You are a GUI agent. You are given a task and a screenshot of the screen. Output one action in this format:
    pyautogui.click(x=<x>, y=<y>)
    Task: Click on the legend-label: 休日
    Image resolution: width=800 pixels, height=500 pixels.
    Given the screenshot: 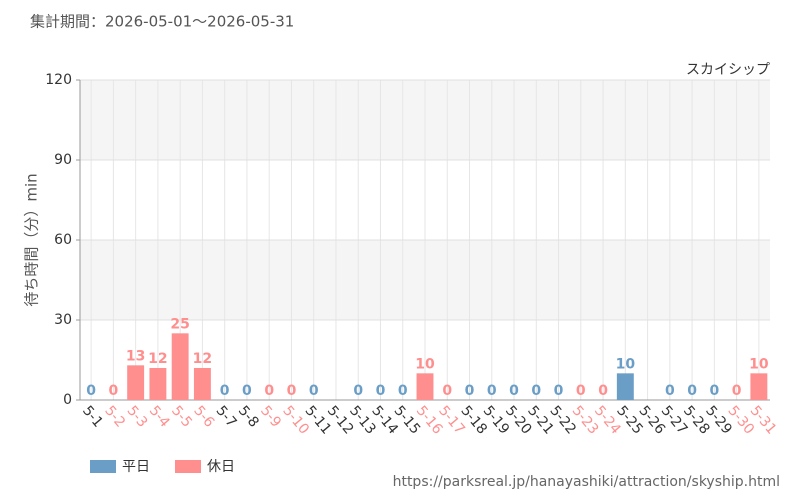 What is the action you would take?
    pyautogui.click(x=221, y=467)
    